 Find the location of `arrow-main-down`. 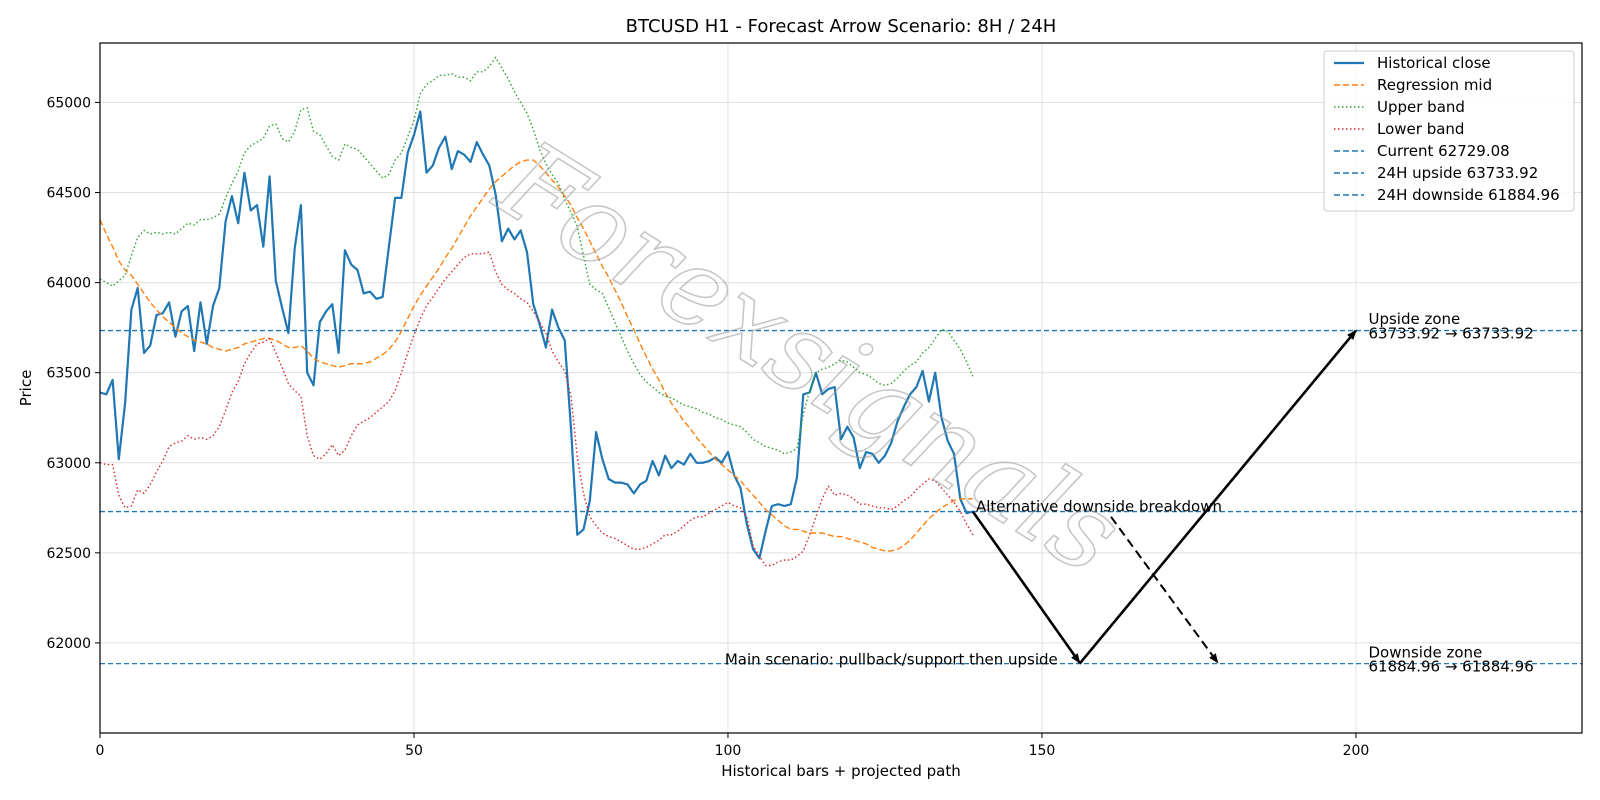

arrow-main-down is located at coordinates (1026, 587).